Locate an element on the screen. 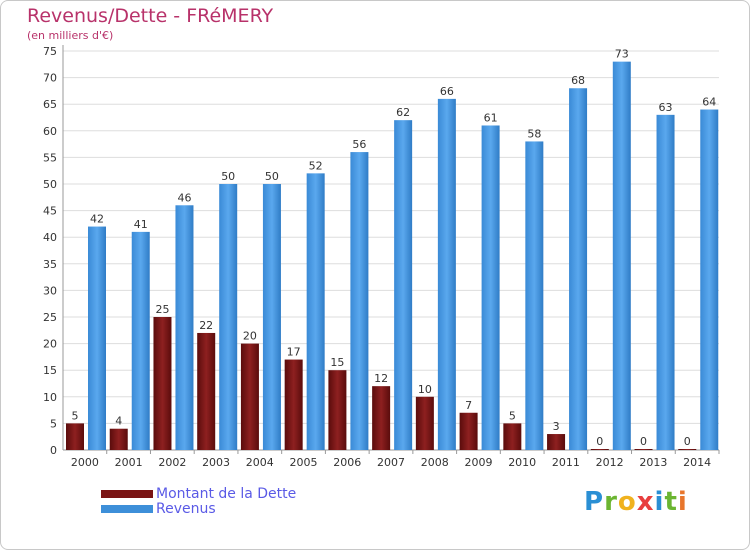  x-tick-label: 2002 is located at coordinates (172, 462).